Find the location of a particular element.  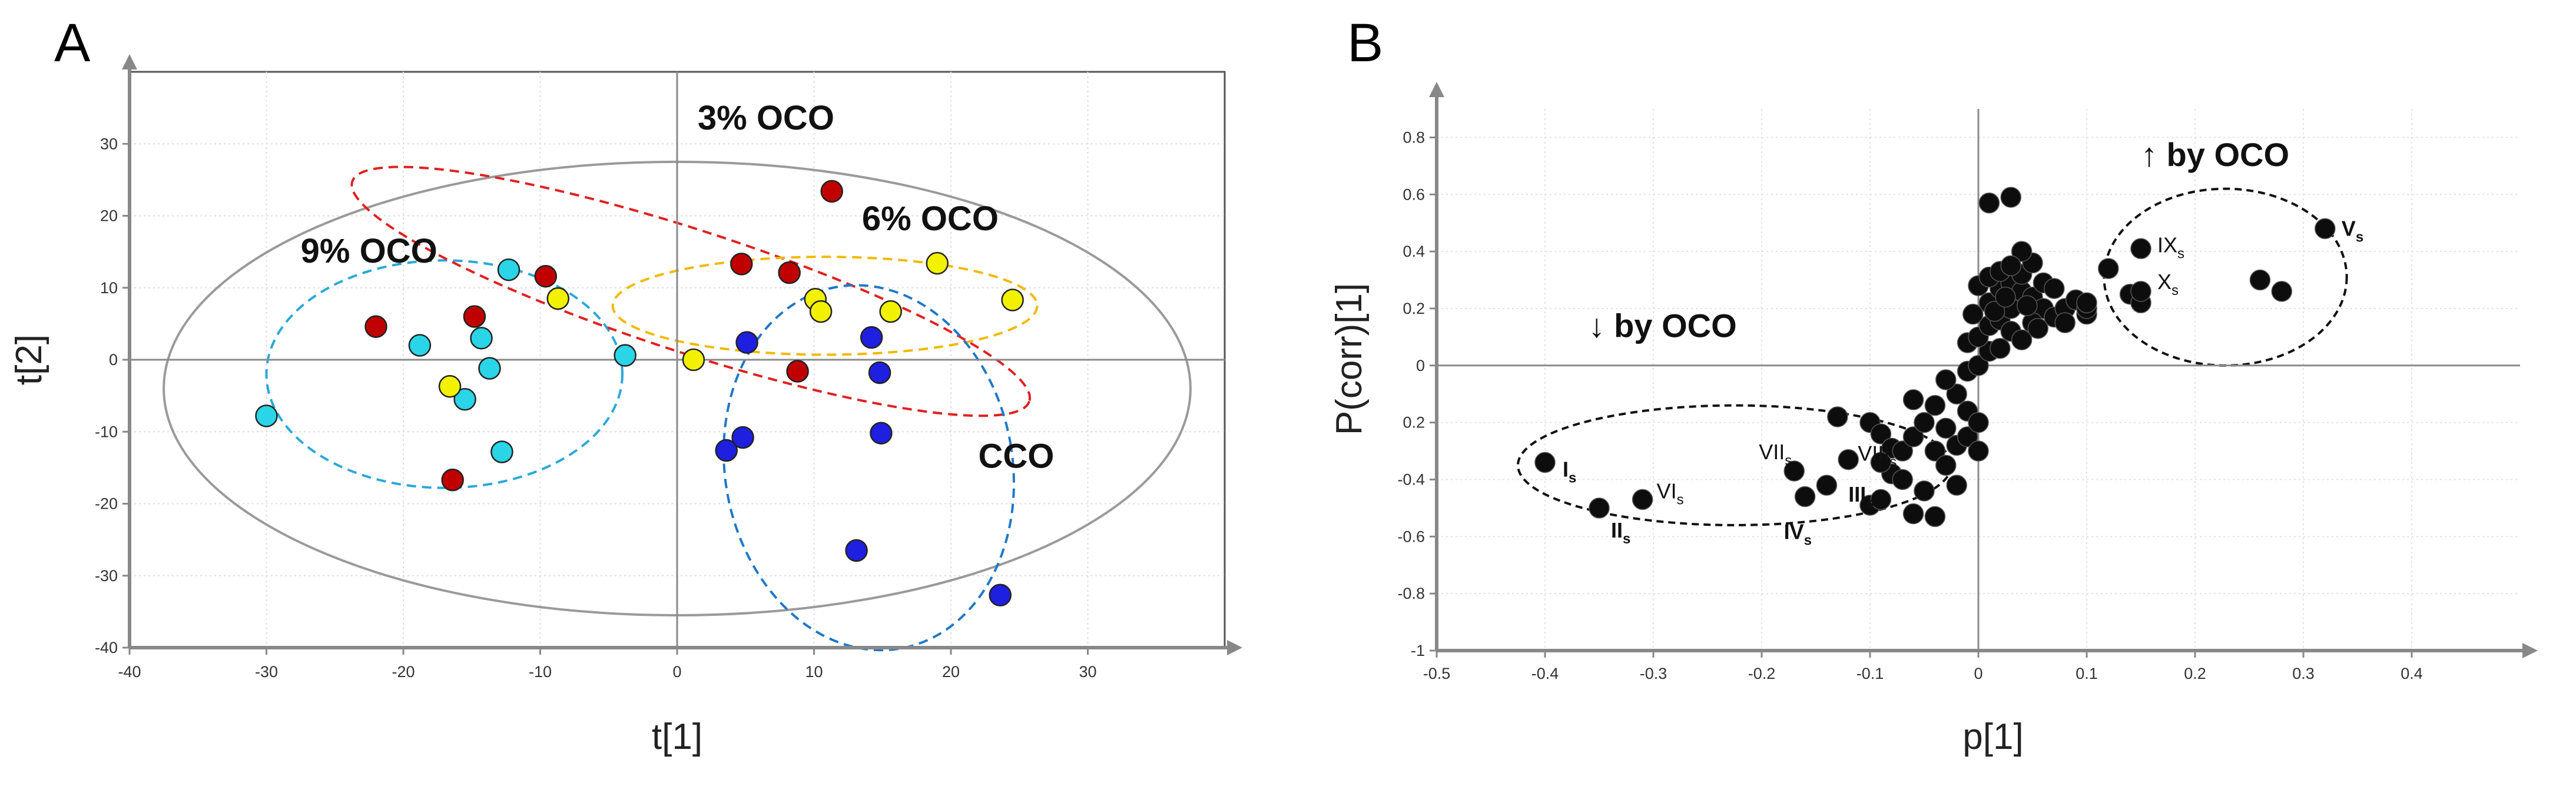

annotation-increased: ↑ by OCO is located at coordinates (2215, 154).